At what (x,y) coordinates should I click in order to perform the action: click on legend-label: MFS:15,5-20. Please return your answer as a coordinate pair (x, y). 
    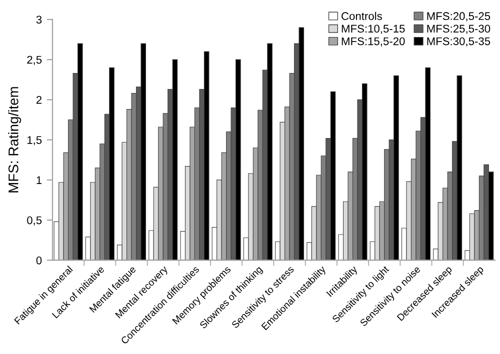
    Looking at the image, I should click on (373, 42).